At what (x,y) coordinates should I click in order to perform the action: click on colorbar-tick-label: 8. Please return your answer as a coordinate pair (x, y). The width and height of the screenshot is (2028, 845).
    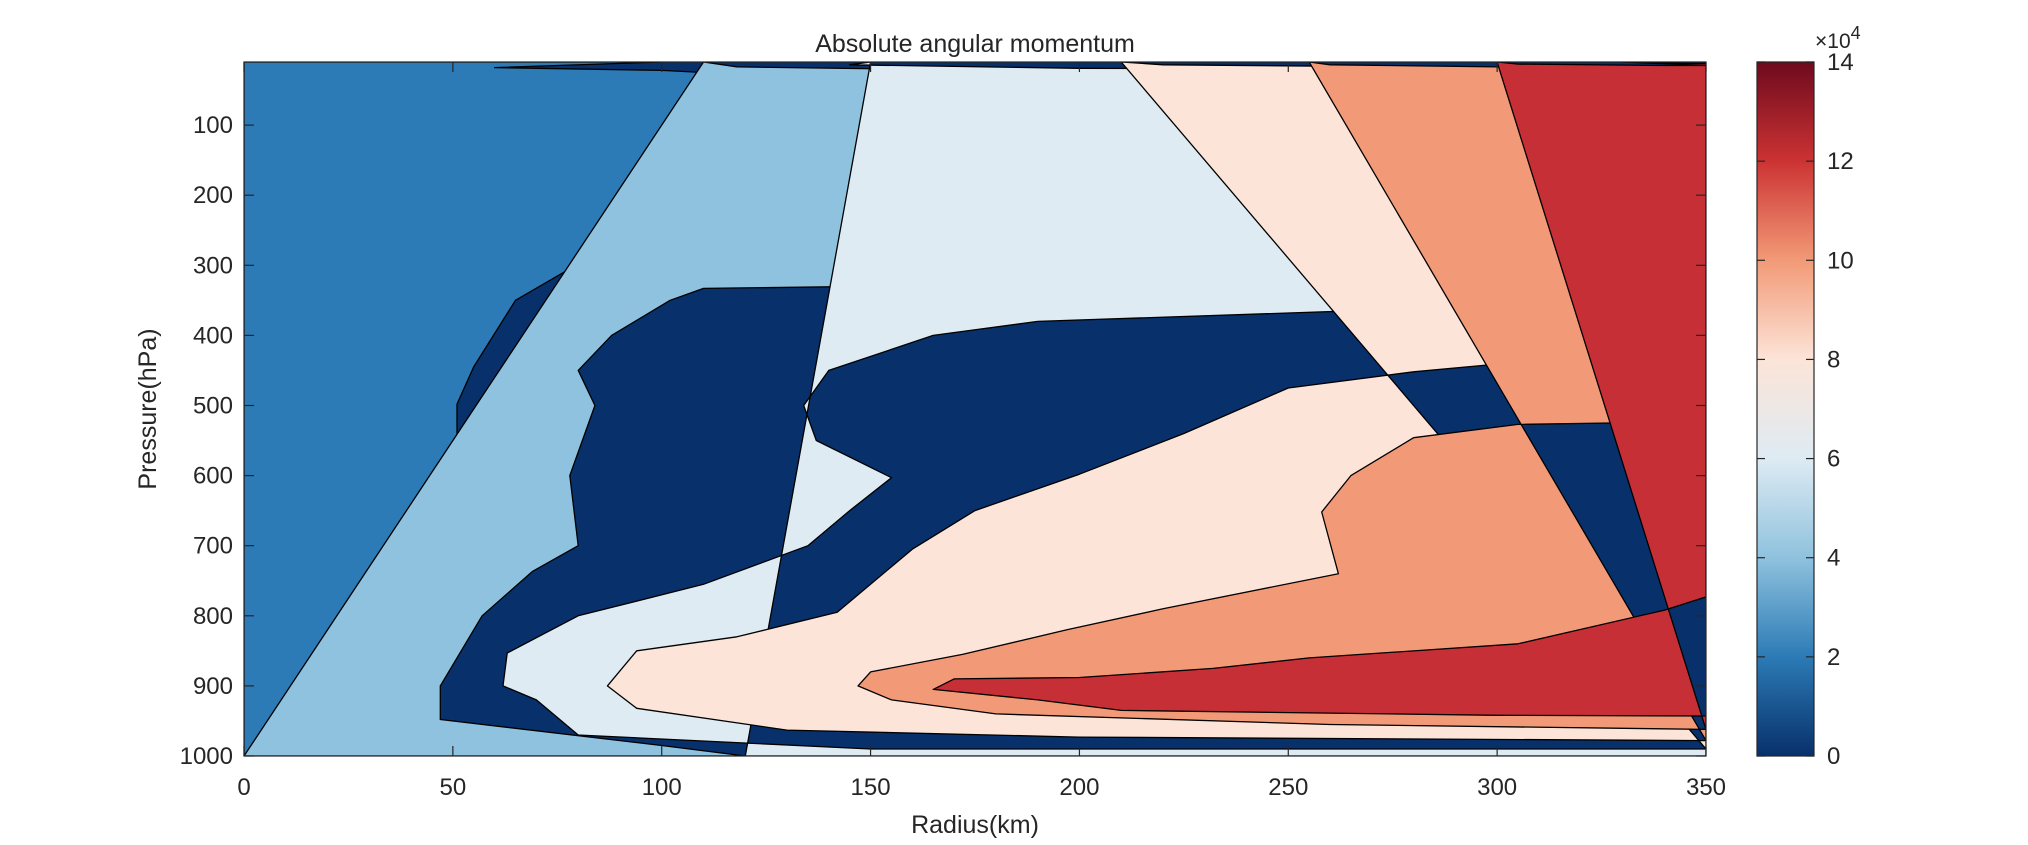
    Looking at the image, I should click on (1833, 359).